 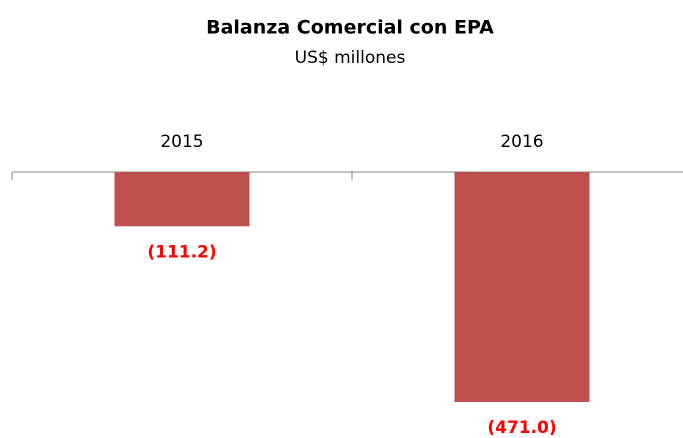 What do you see at coordinates (350, 28) in the screenshot?
I see `chart-title: Balanza Comercial con EPA` at bounding box center [350, 28].